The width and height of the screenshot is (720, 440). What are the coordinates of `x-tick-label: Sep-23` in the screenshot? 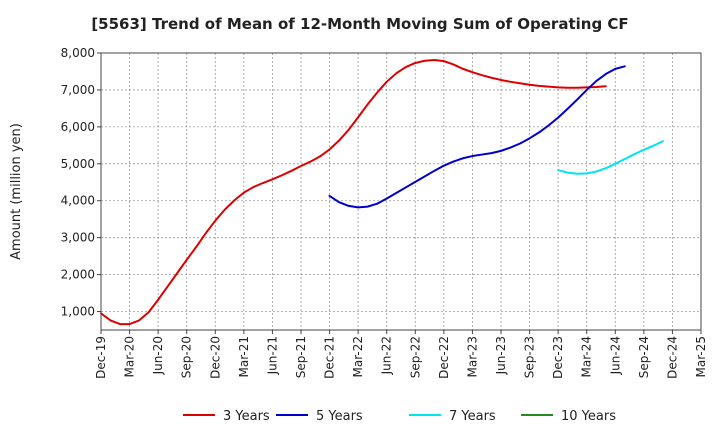 It's located at (530, 357).